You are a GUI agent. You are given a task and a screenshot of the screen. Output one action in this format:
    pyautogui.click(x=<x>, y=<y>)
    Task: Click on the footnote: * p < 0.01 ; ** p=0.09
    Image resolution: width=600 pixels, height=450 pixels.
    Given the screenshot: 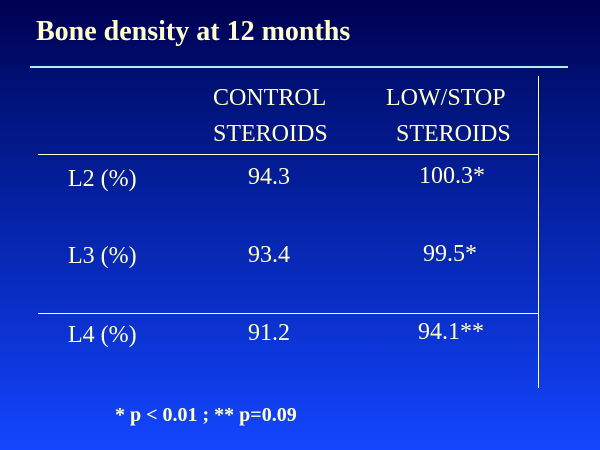 What is the action you would take?
    pyautogui.click(x=206, y=415)
    